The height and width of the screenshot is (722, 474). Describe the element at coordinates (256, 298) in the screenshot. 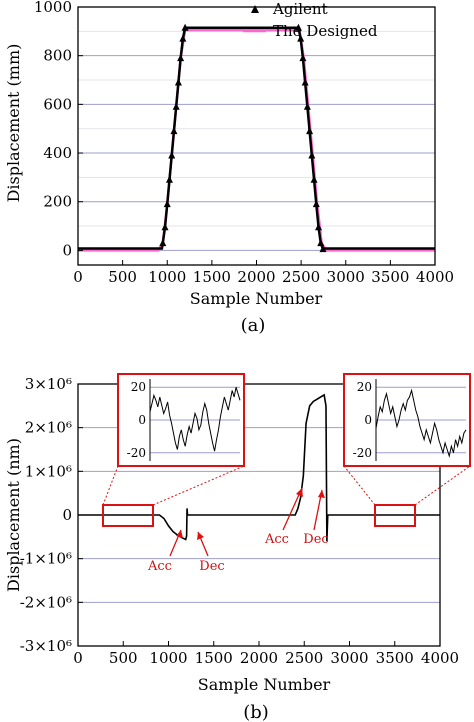

I see `a-x-axis-title: Sample Number` at that location.